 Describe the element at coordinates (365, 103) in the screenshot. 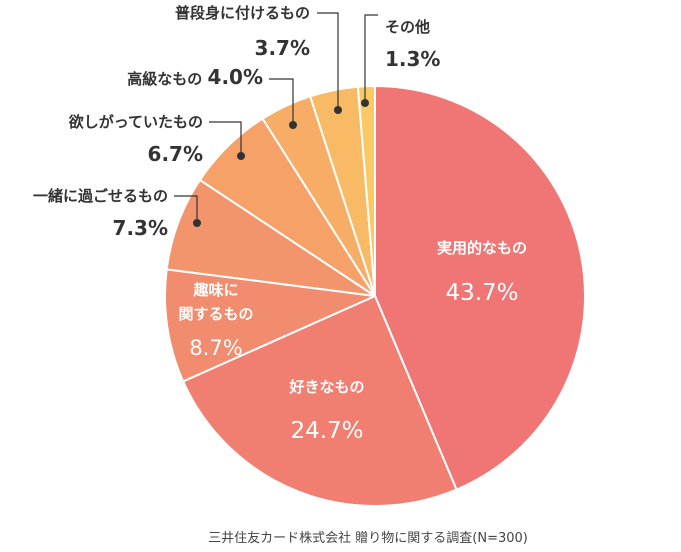

I see `slice-8-leader-dot` at that location.